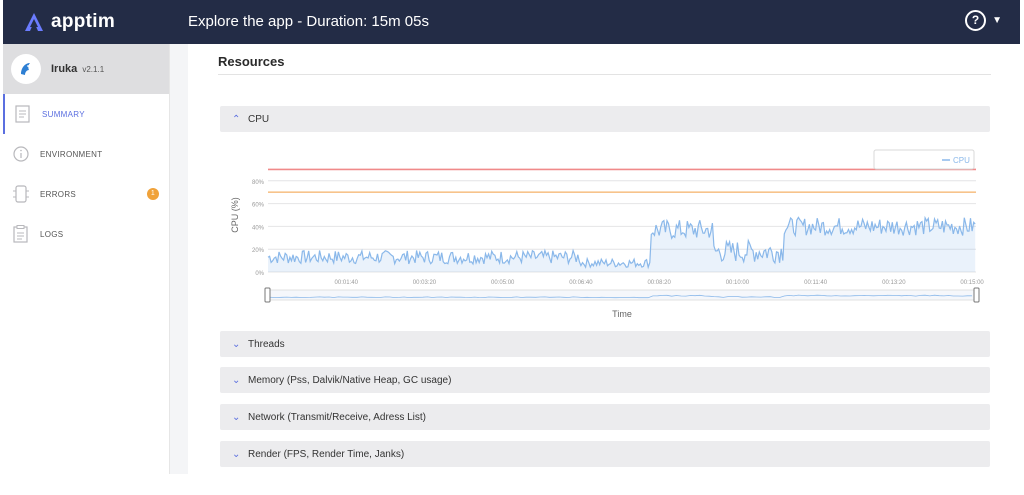 Image resolution: width=1024 pixels, height=495 pixels. What do you see at coordinates (581, 283) in the screenshot?
I see `x-tick-label: 00:06:40` at bounding box center [581, 283].